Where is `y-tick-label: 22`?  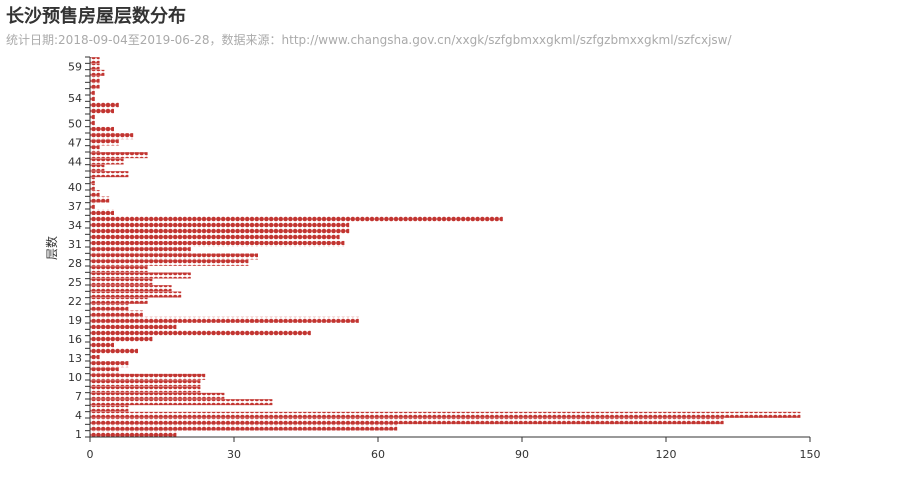
y-tick-label: 22 is located at coordinates (75, 301).